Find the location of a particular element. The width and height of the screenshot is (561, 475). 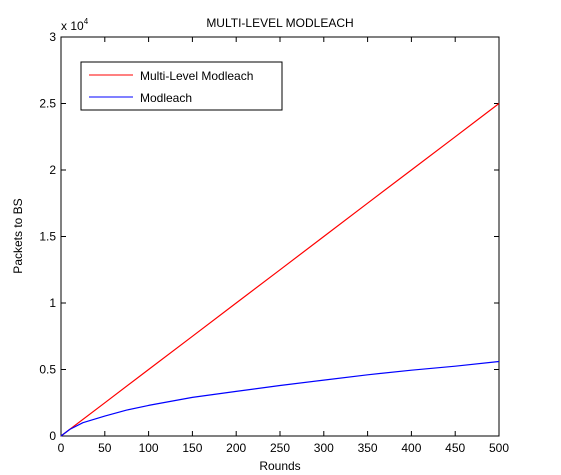

x-tick-label: 350 is located at coordinates (368, 448).